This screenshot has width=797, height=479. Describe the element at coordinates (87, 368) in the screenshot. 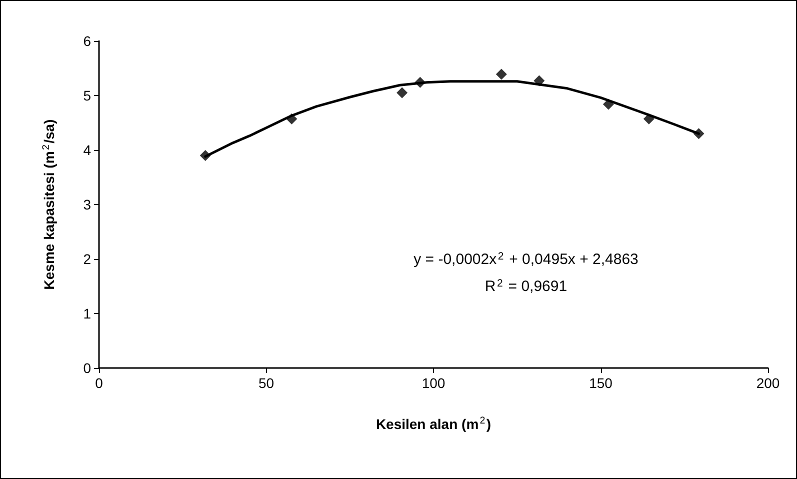

I see `y-tick-label: 0` at that location.